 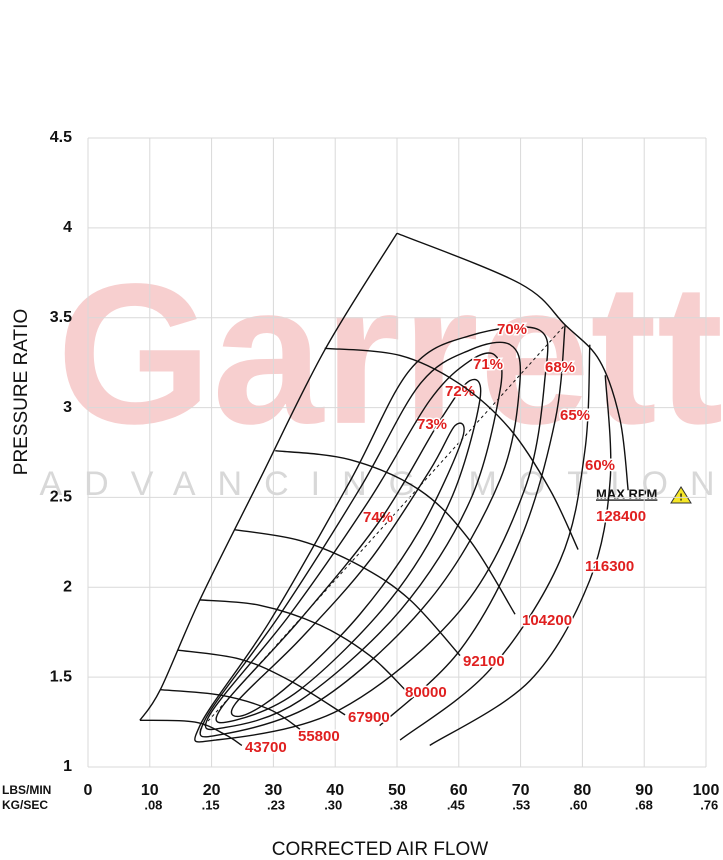 What do you see at coordinates (276, 804) in the screenshot?
I see `x2-tick-label: .23` at bounding box center [276, 804].